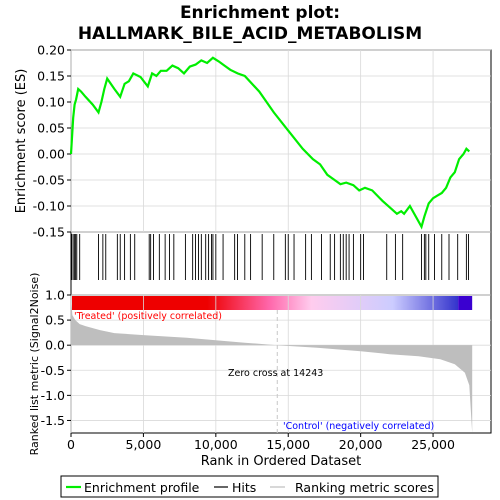 The image size is (500, 500). I want to click on es-y-tick-label: 0.15, so click(51, 76).